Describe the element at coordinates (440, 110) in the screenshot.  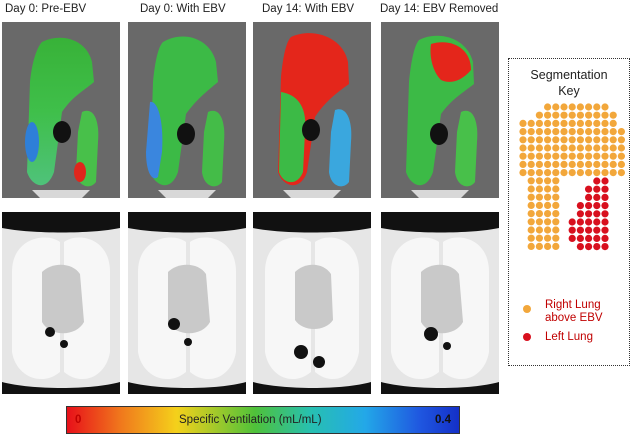
I see `ventilation-map-day14-removed` at that location.